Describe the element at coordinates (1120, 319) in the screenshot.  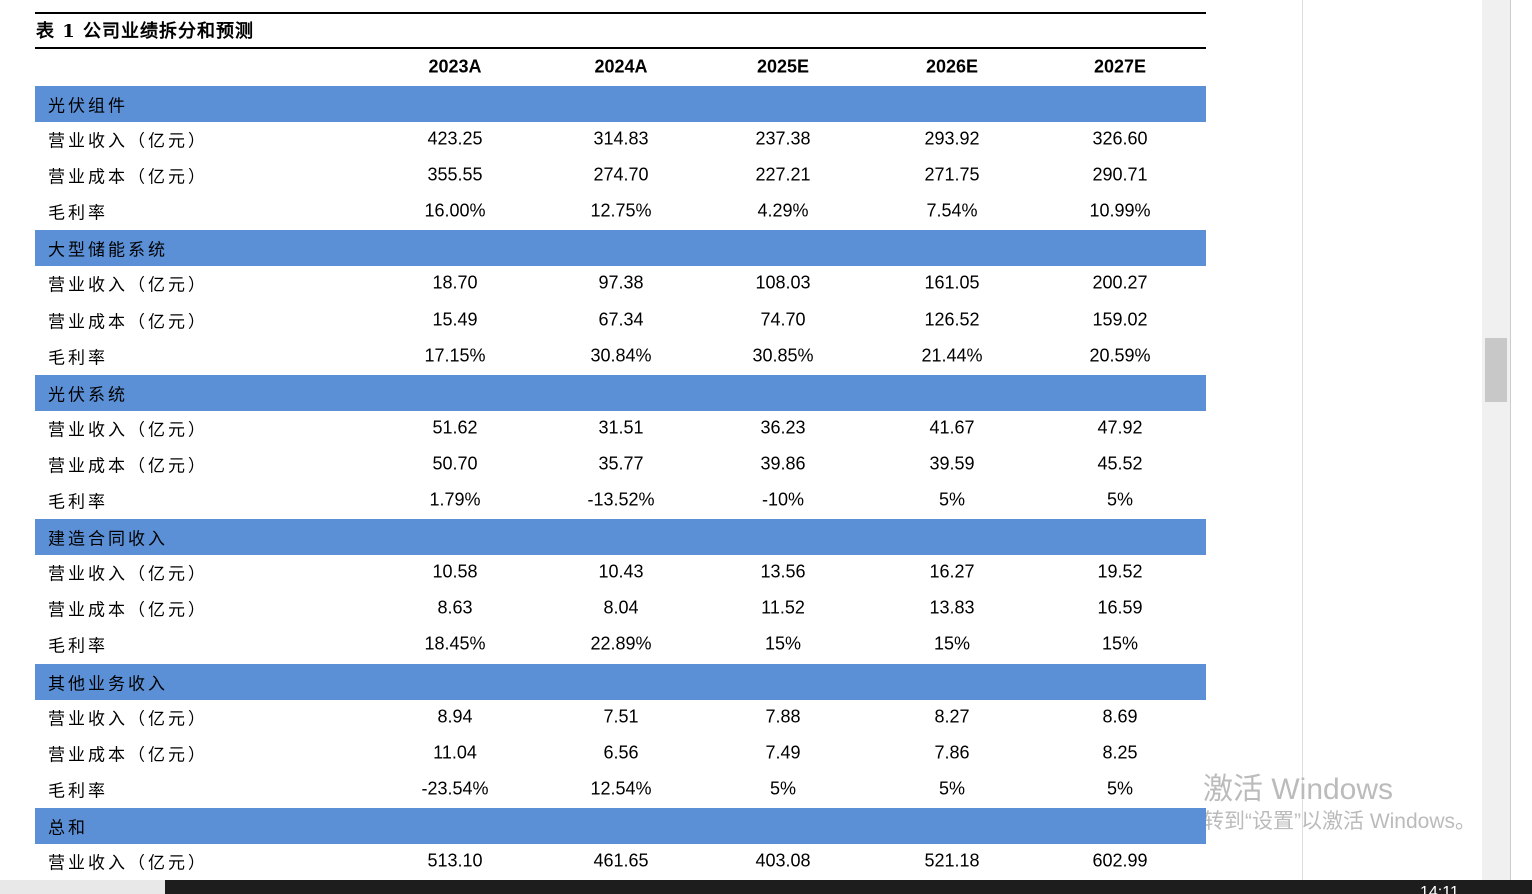
I see `value-cell: 159.02` at that location.